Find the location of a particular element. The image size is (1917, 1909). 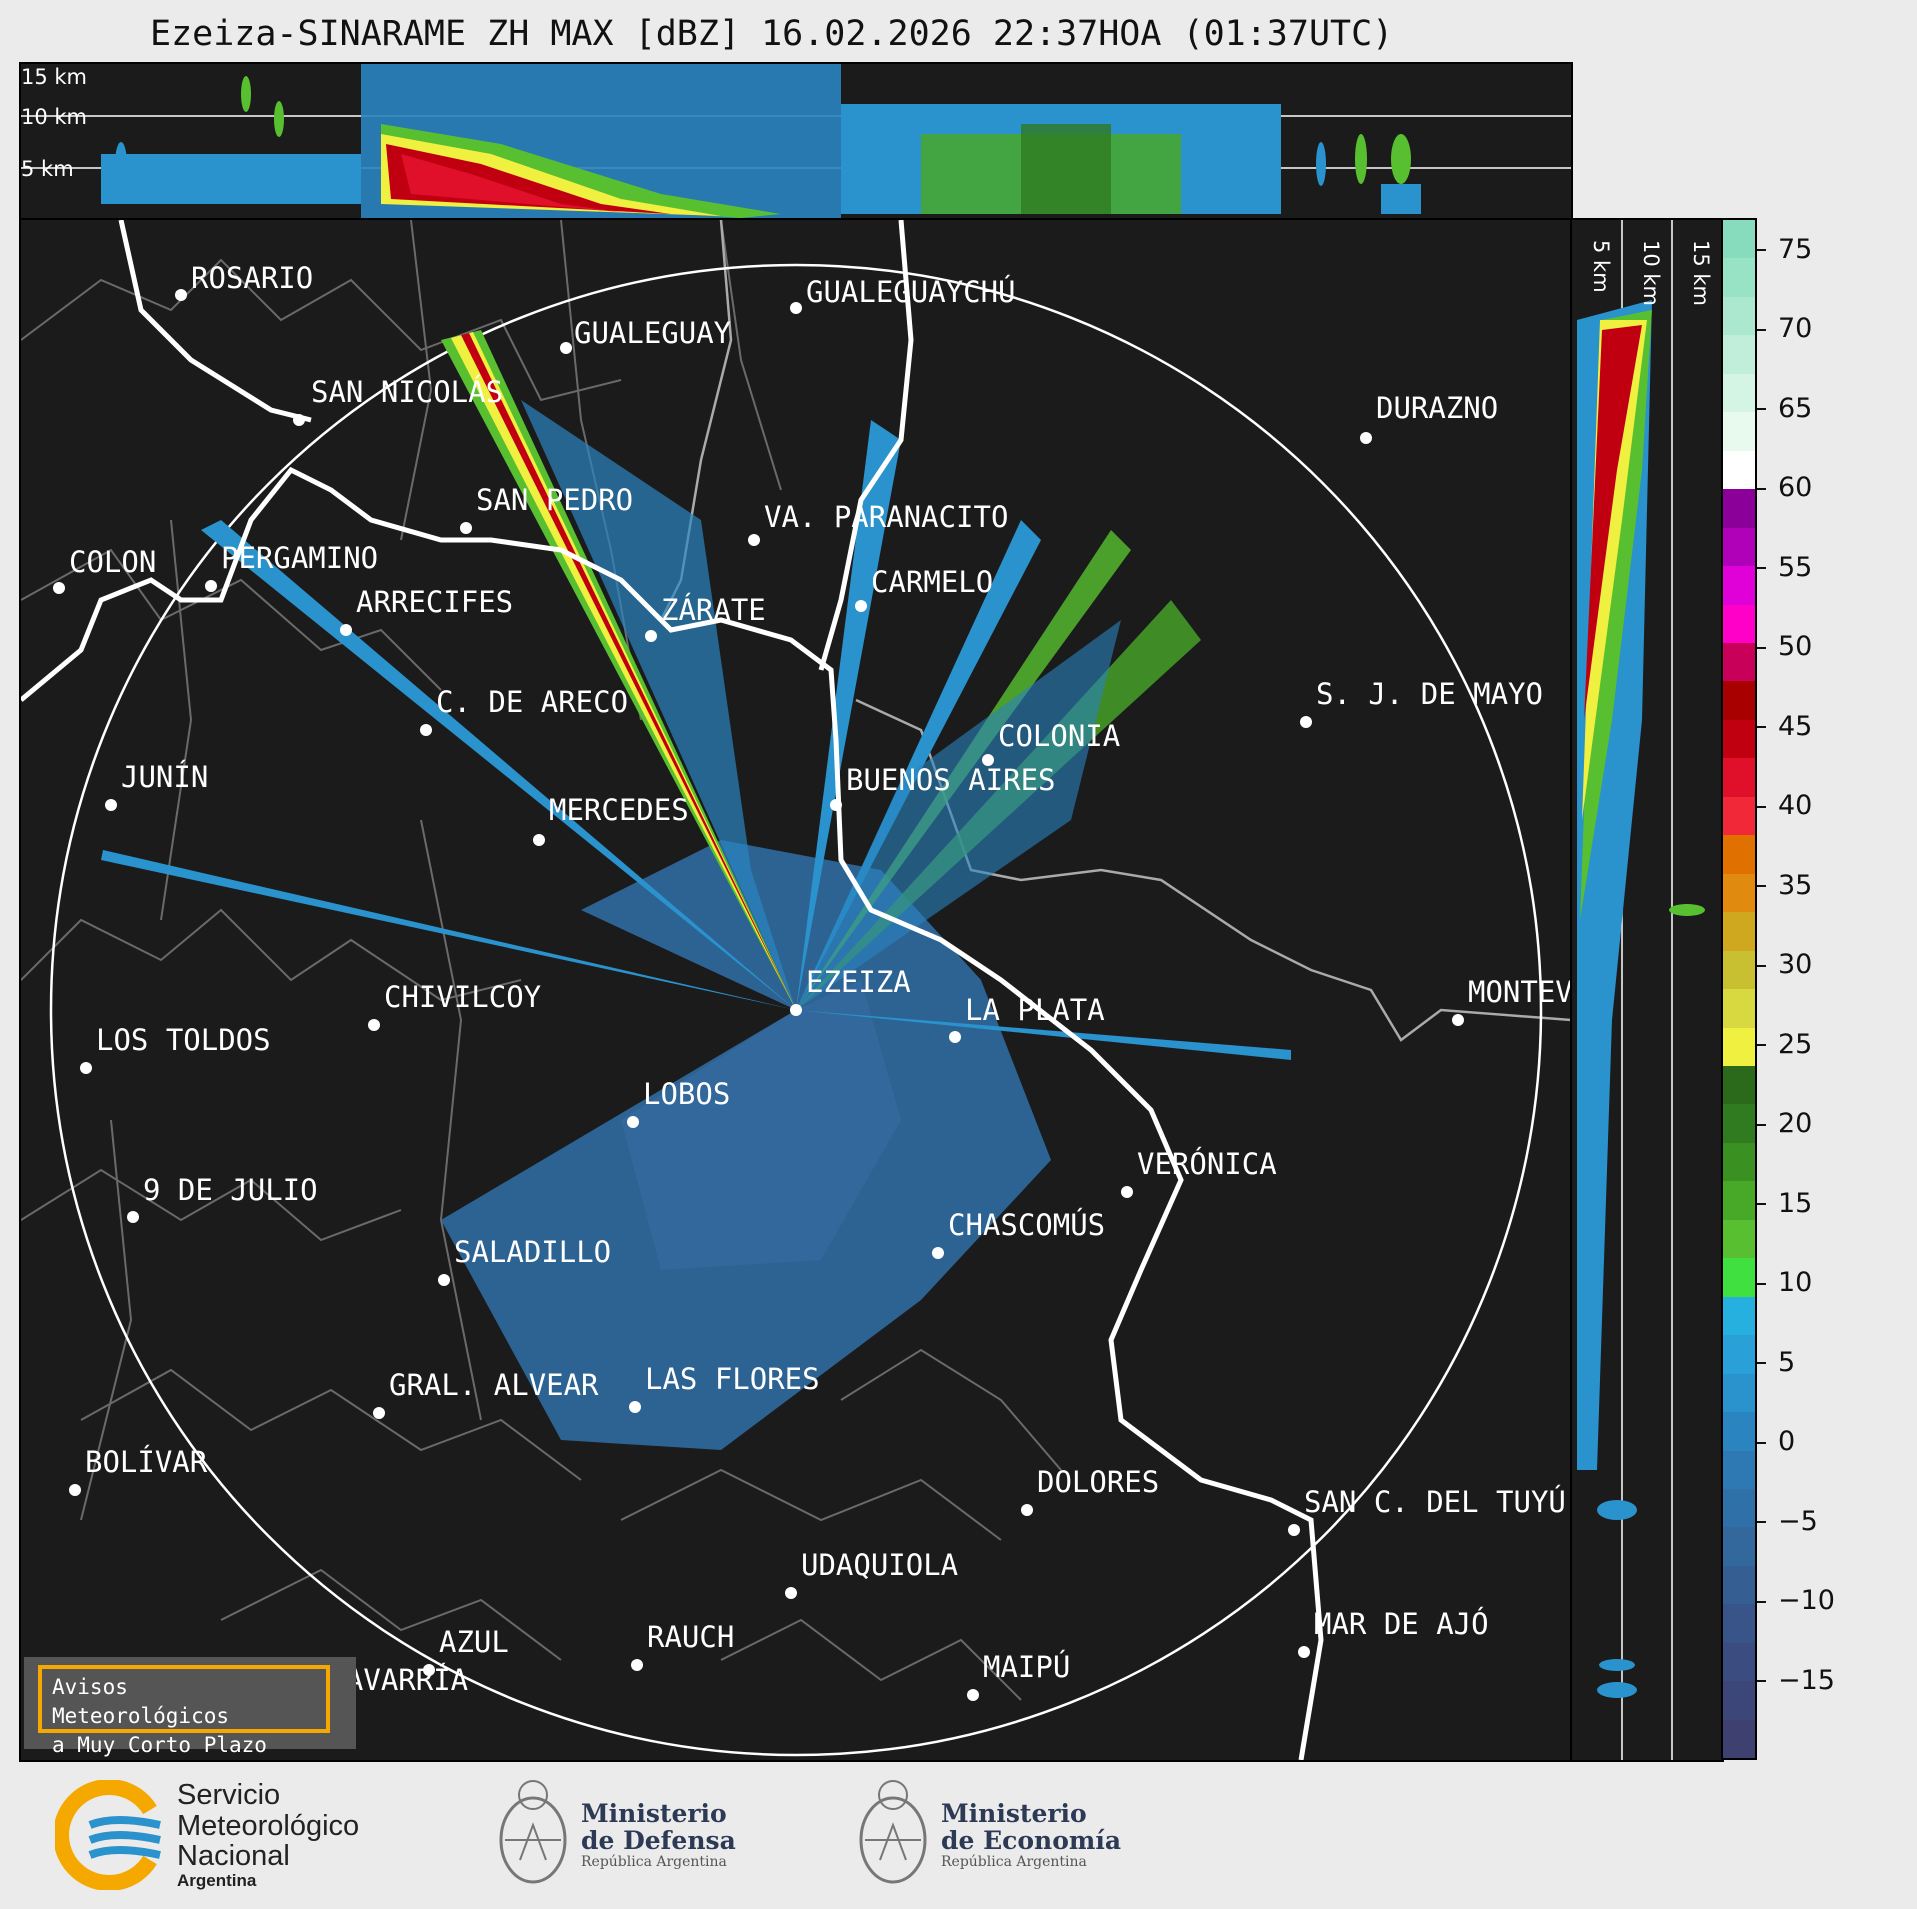

city-label-dolores: DOLORES is located at coordinates (1098, 1482).